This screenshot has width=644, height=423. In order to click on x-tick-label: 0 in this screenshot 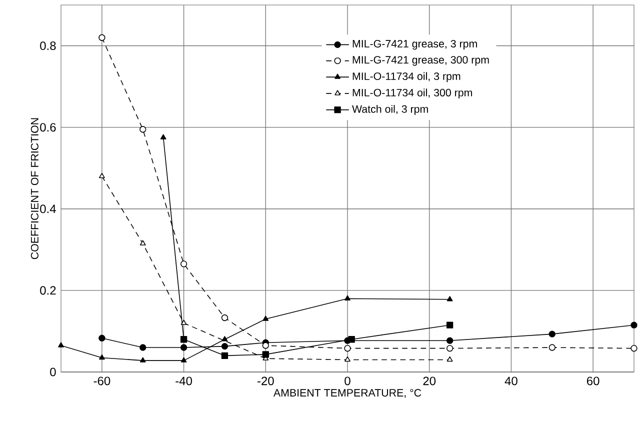, I will do `click(347, 381)`.